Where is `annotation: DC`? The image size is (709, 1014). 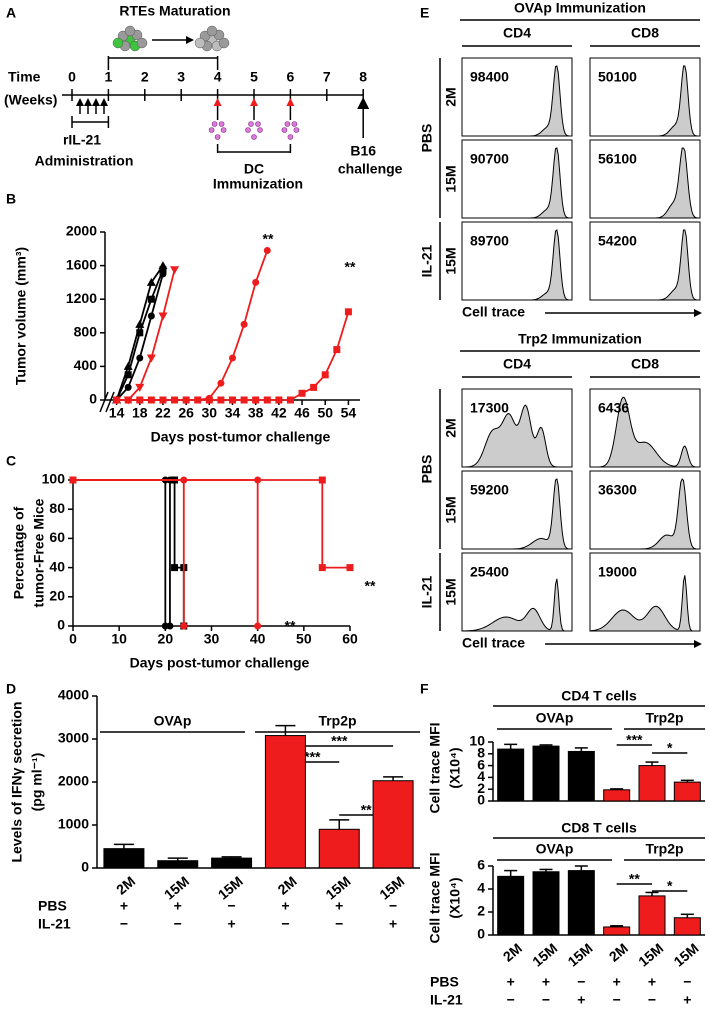
annotation: DC is located at coordinates (254, 169).